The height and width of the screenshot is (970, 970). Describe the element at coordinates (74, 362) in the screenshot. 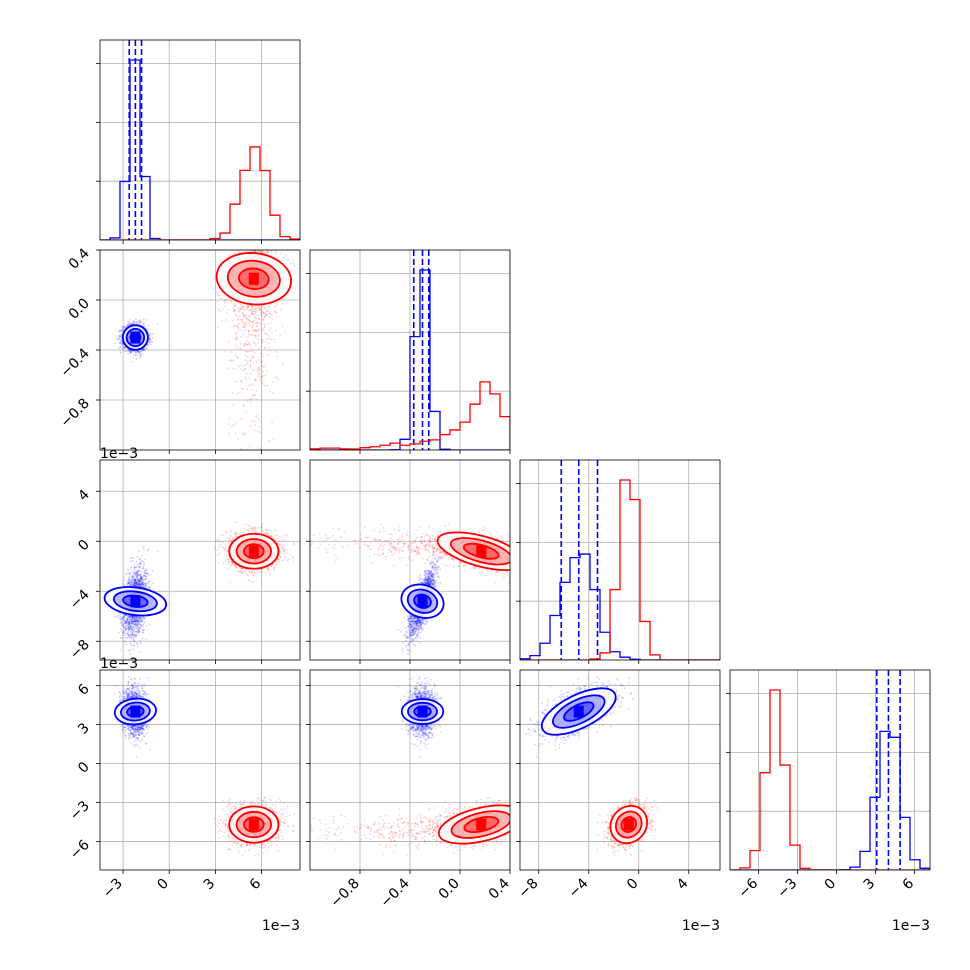

I see `y-tick-label: −0.4` at that location.